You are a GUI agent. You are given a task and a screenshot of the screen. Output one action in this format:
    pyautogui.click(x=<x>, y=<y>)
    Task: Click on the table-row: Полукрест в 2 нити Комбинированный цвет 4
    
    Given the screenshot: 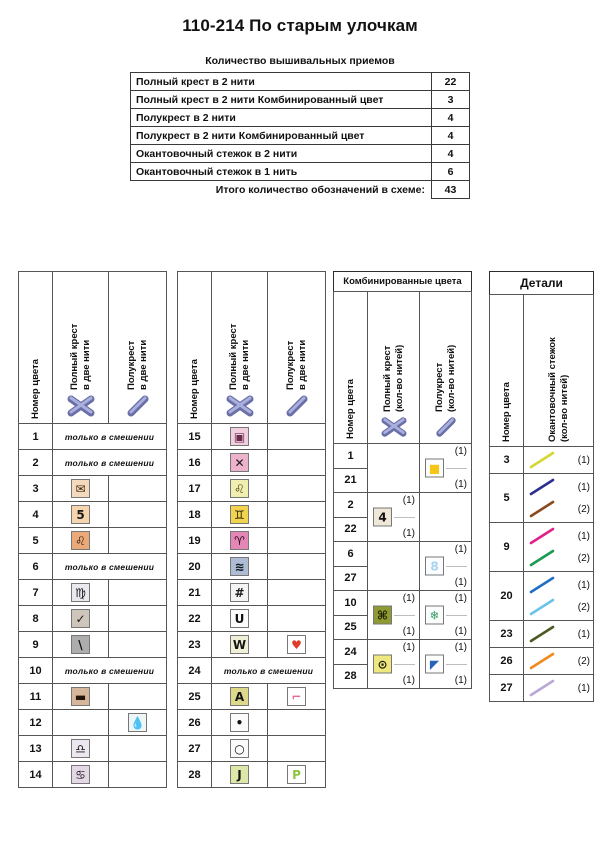 What is the action you would take?
    pyautogui.click(x=300, y=135)
    